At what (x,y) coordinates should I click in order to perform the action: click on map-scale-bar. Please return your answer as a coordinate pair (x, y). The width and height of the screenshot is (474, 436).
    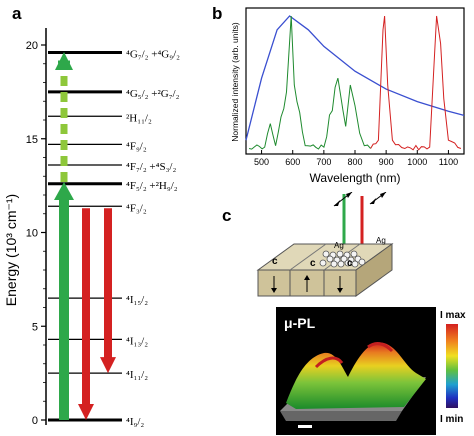
    Looking at the image, I should click on (305, 426).